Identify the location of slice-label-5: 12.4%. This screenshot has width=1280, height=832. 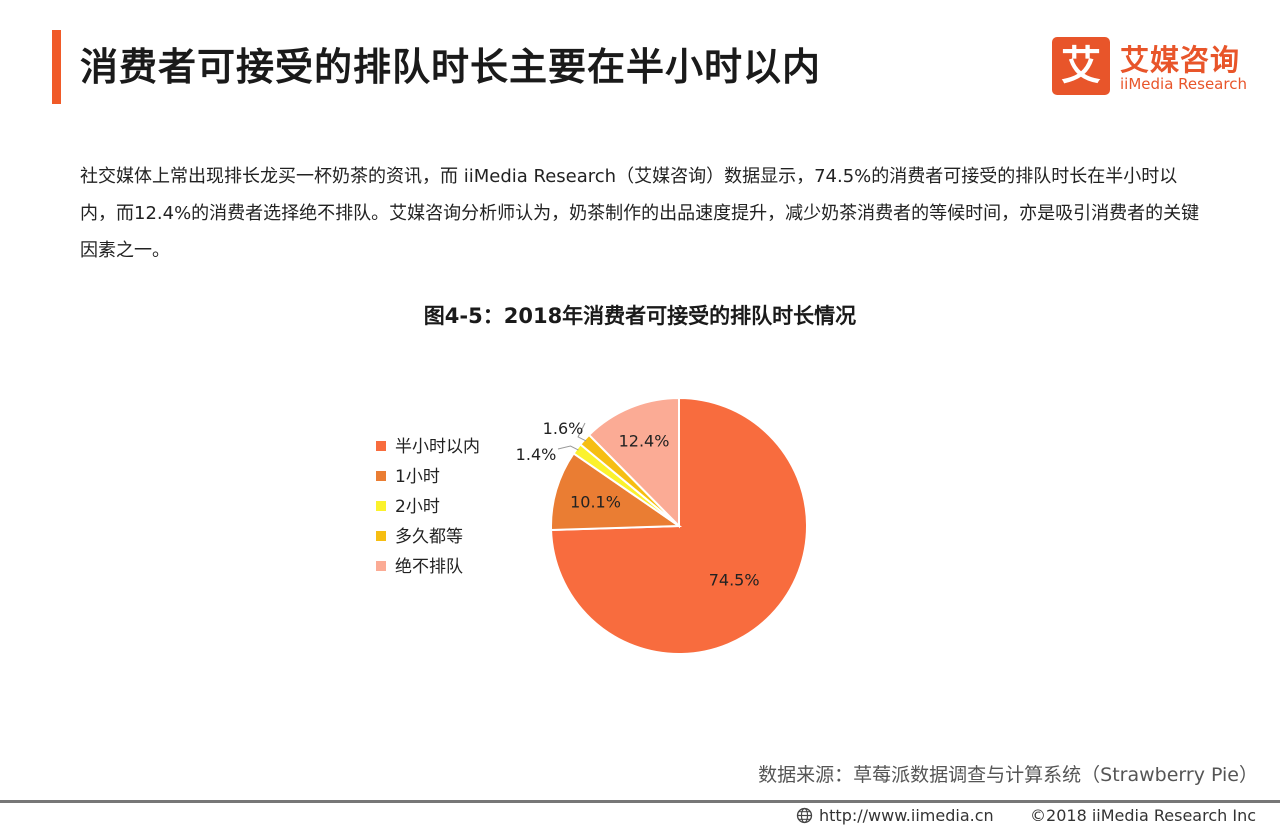
(644, 441).